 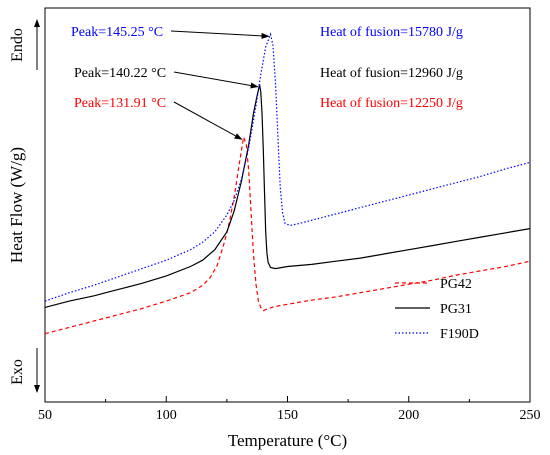 What do you see at coordinates (17, 372) in the screenshot?
I see `exo-label: Exo` at bounding box center [17, 372].